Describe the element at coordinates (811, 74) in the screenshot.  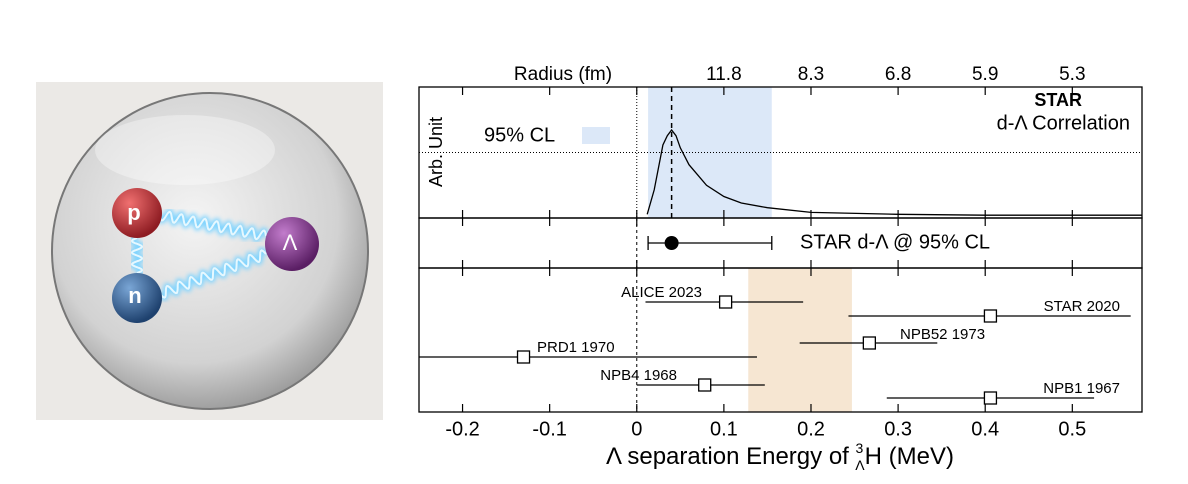
I see `top-tick-label: 8.3` at that location.